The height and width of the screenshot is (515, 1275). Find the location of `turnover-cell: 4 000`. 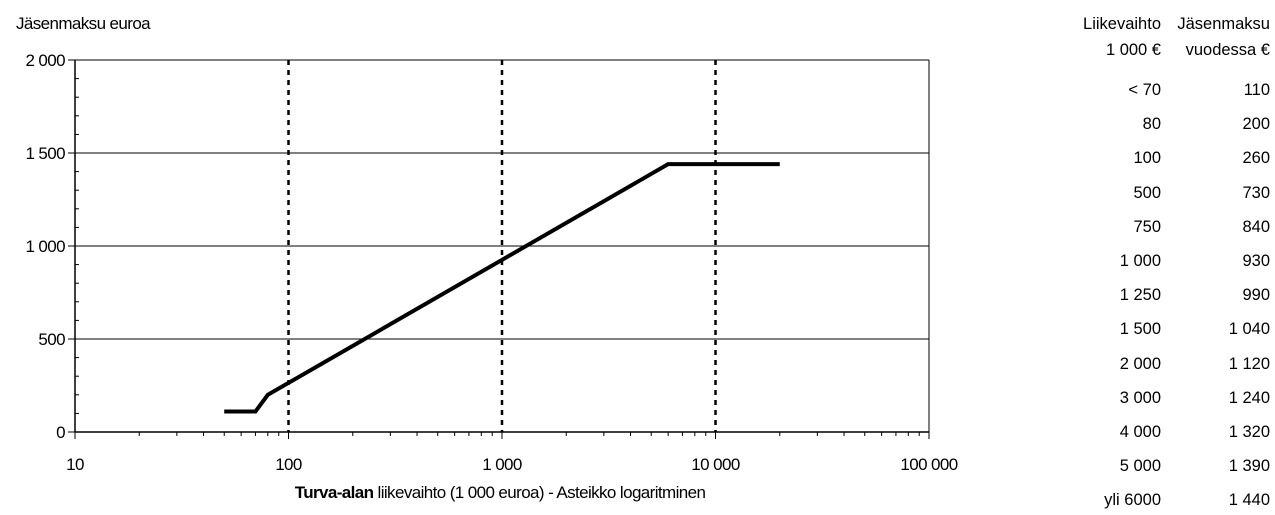

turnover-cell: 4 000 is located at coordinates (1140, 432).